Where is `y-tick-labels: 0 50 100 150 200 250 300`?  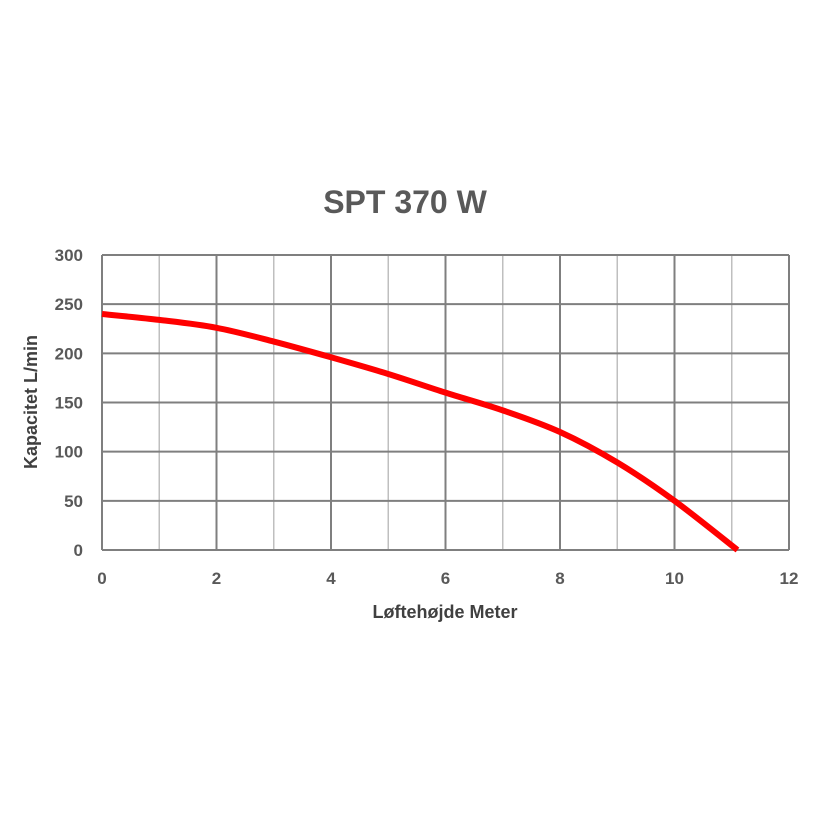 y-tick-labels: 0 50 100 150 200 250 300 is located at coordinates (69, 403).